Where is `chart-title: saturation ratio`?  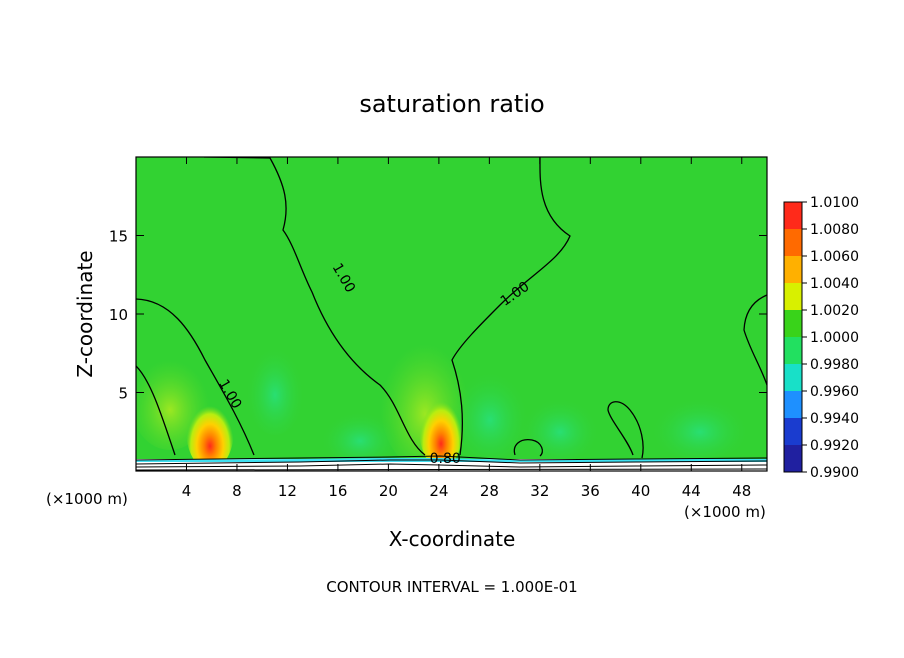
chart-title: saturation ratio is located at coordinates (451, 104).